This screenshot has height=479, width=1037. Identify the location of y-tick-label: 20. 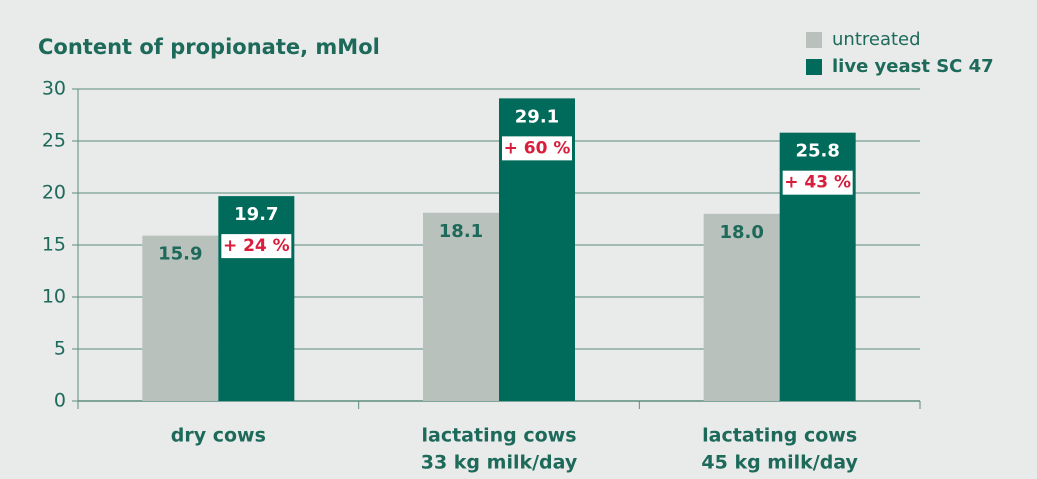
(54, 193).